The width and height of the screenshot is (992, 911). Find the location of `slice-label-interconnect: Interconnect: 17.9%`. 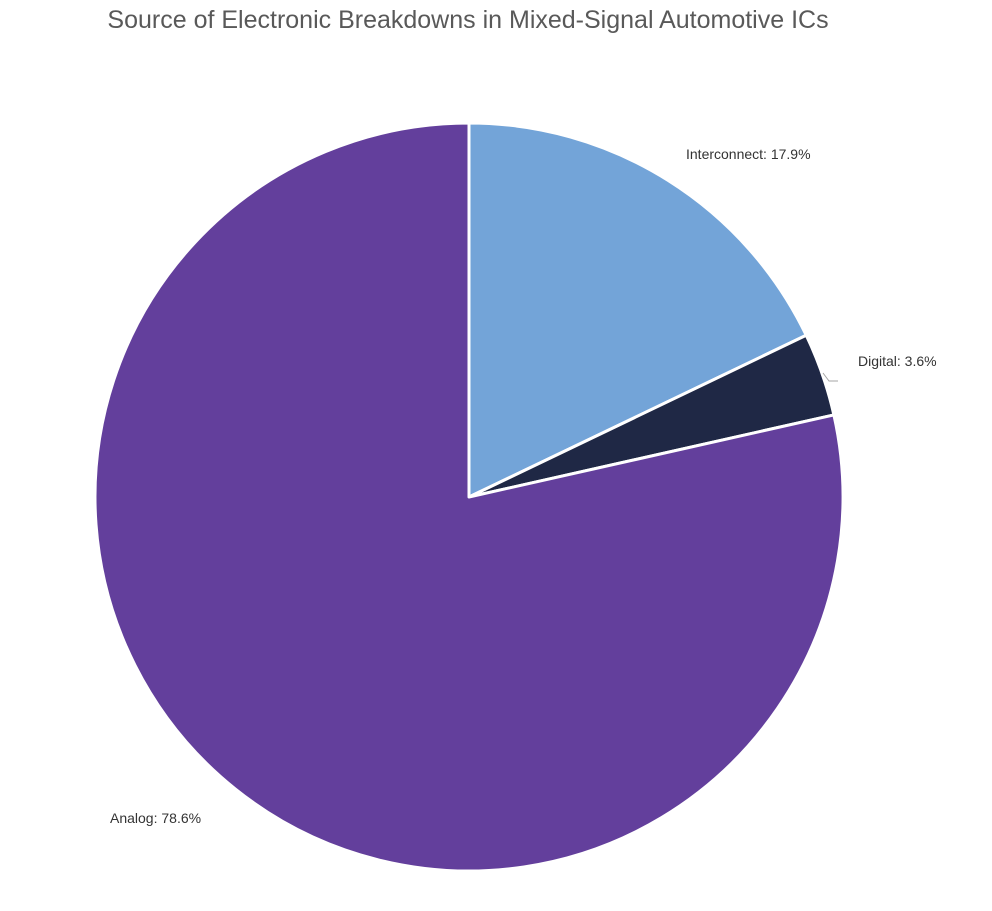

slice-label-interconnect: Interconnect: 17.9% is located at coordinates (748, 154).